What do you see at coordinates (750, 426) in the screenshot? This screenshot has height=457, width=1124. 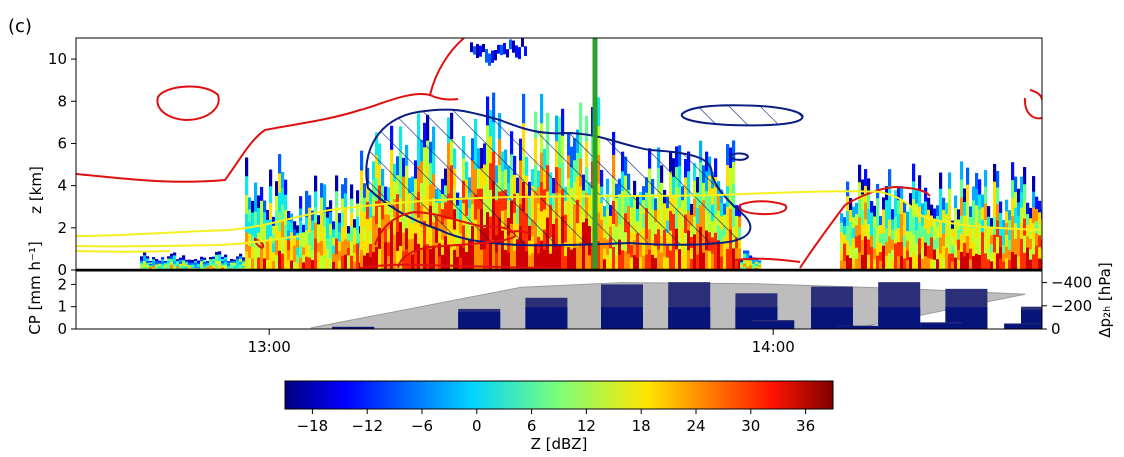 I see `colorbar-tick-label: 30` at bounding box center [750, 426].